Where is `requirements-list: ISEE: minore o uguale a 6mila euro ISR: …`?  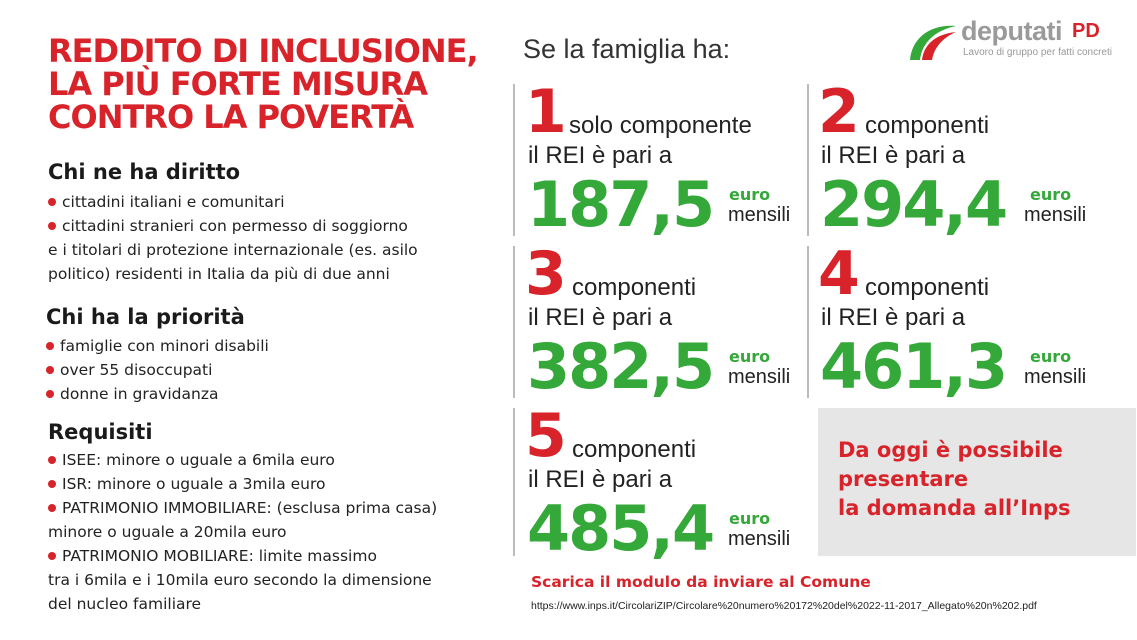
requirements-list: ISEE: minore o uguale a 6mila euro ISR: … is located at coordinates (242, 532).